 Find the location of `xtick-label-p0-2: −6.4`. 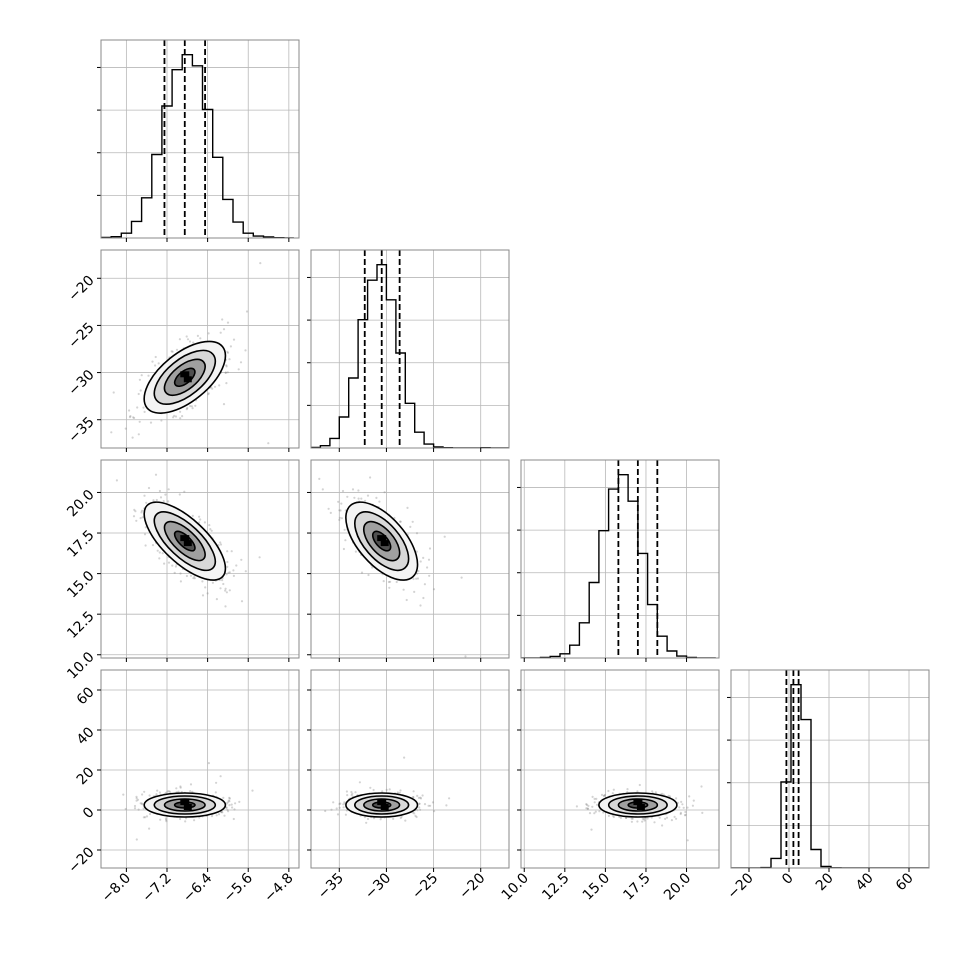

xtick-label-p0-2: −6.4 is located at coordinates (197, 887).